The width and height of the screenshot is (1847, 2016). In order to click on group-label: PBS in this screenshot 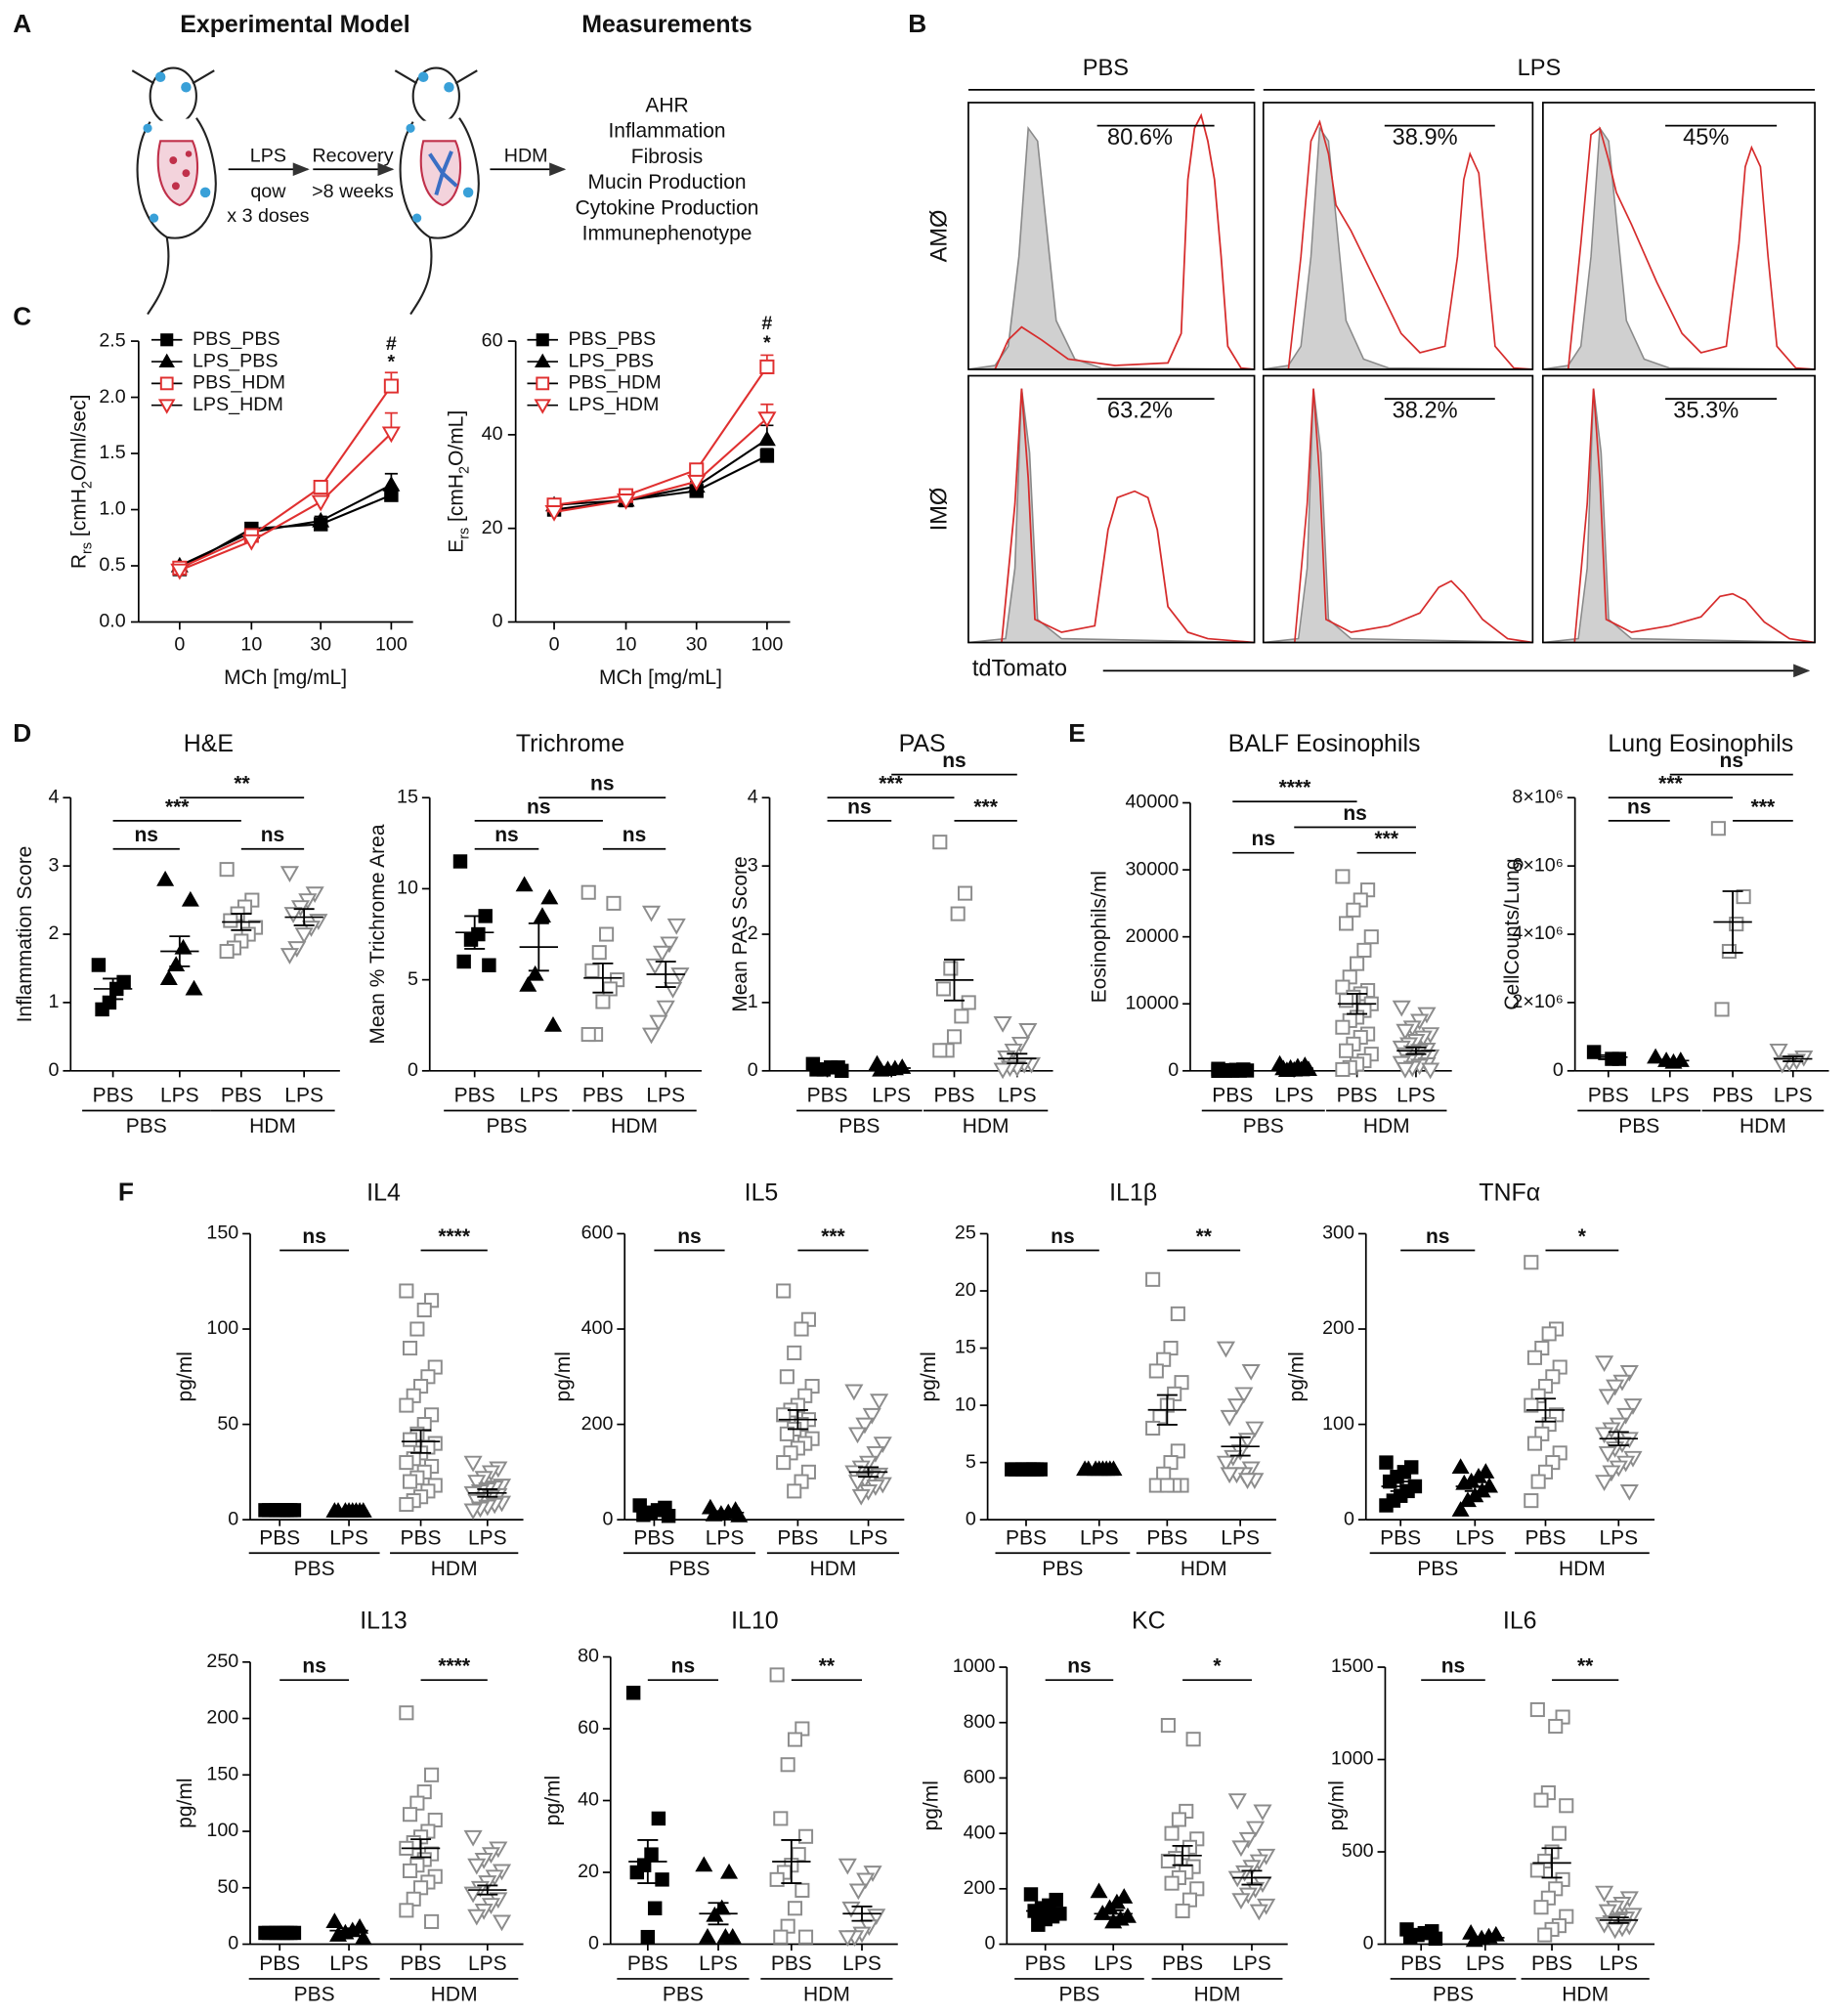, I will do `click(683, 1995)`.